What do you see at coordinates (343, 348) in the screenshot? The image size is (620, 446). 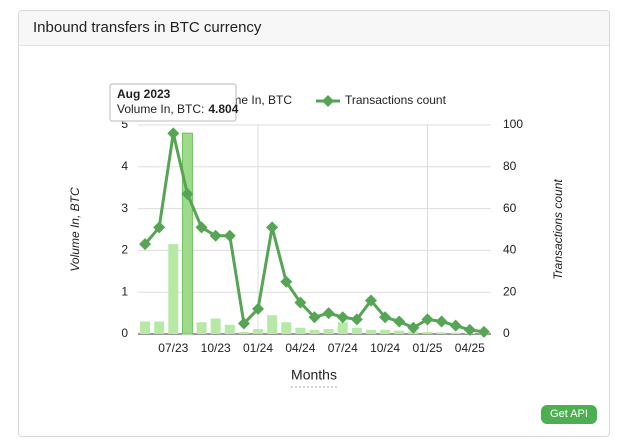 I see `x-tick-label: 07/24` at bounding box center [343, 348].